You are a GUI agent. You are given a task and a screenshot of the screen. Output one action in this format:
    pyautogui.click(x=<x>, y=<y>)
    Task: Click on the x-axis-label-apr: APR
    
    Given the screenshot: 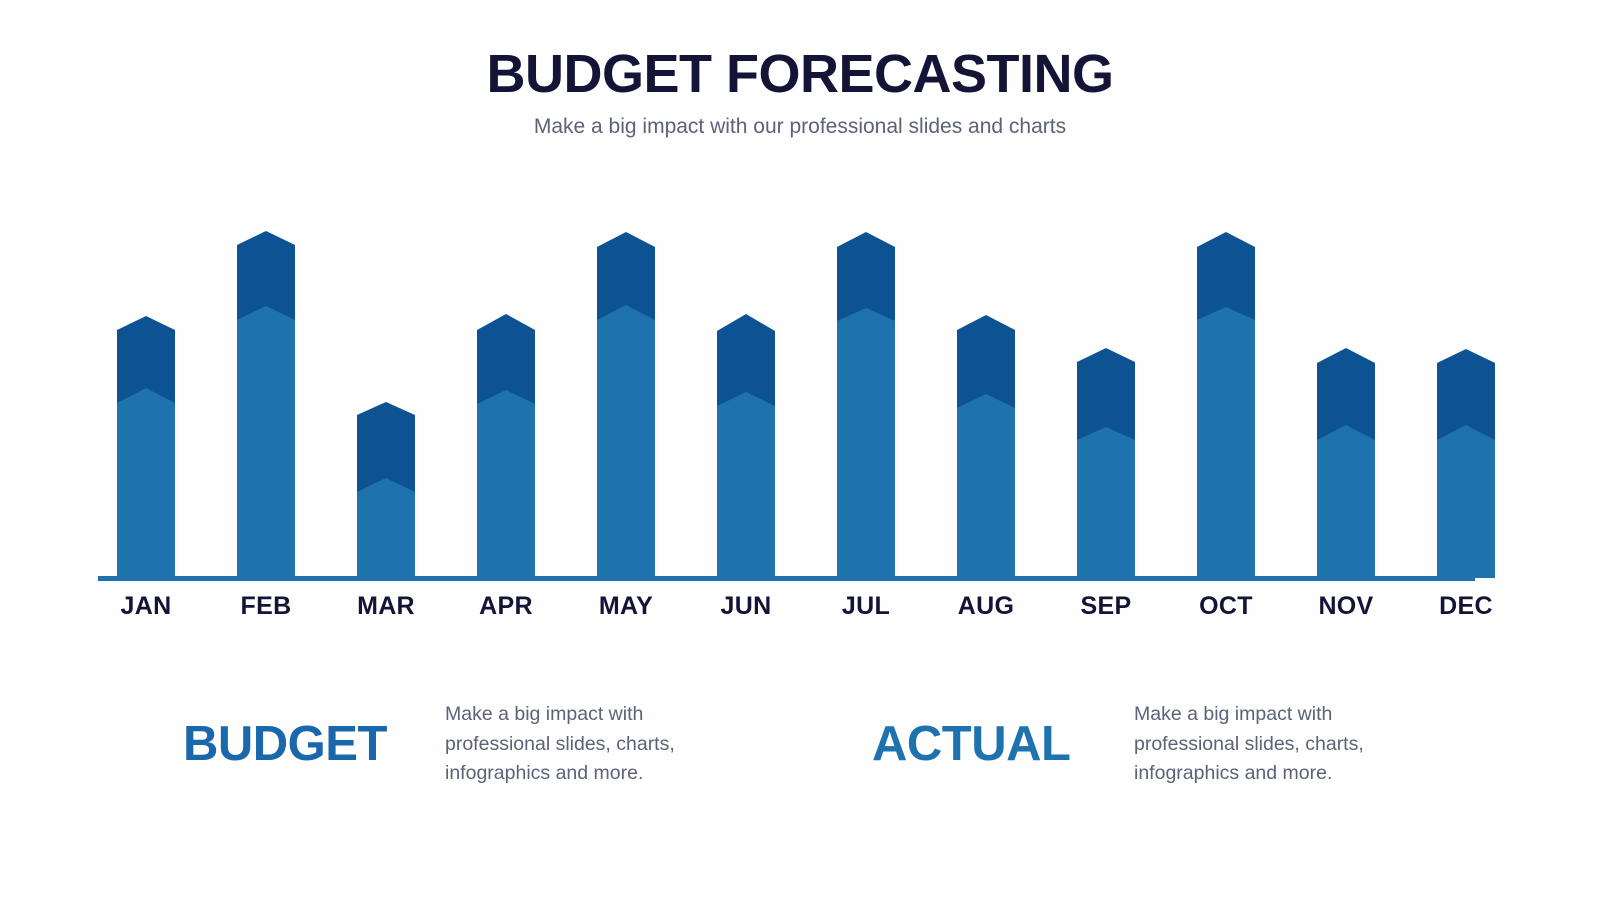 What is the action you would take?
    pyautogui.click(x=506, y=606)
    